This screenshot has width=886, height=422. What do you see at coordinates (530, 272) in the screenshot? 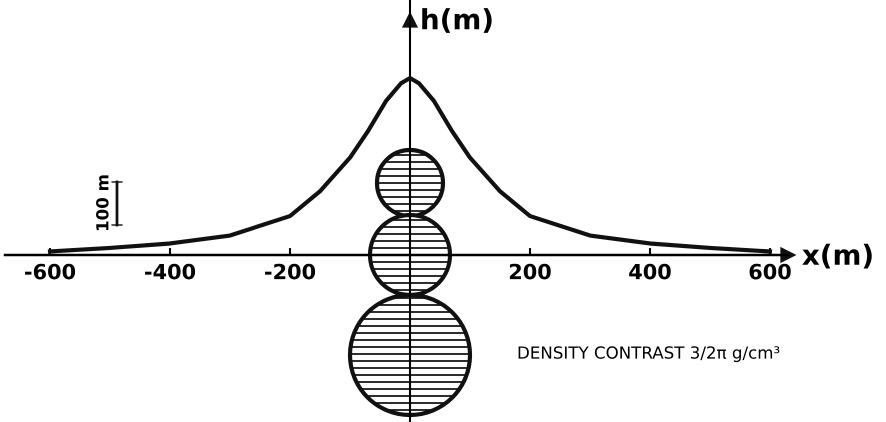
I see `x-tick-label: 200` at bounding box center [530, 272].